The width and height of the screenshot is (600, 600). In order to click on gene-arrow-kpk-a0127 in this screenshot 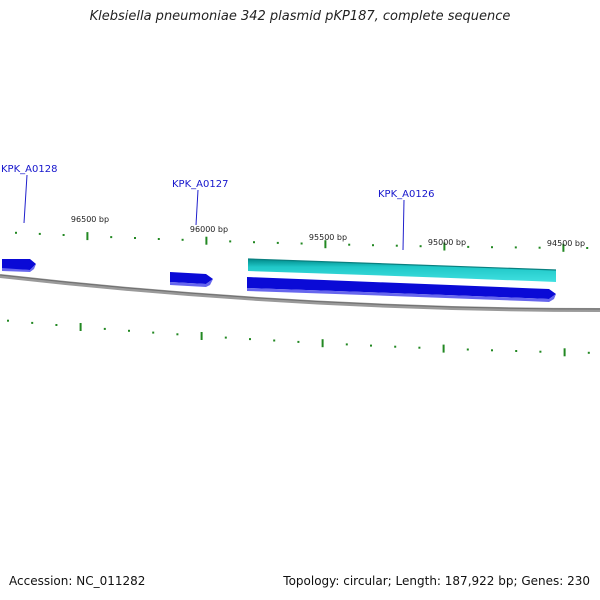, I will do `click(191, 279)`.